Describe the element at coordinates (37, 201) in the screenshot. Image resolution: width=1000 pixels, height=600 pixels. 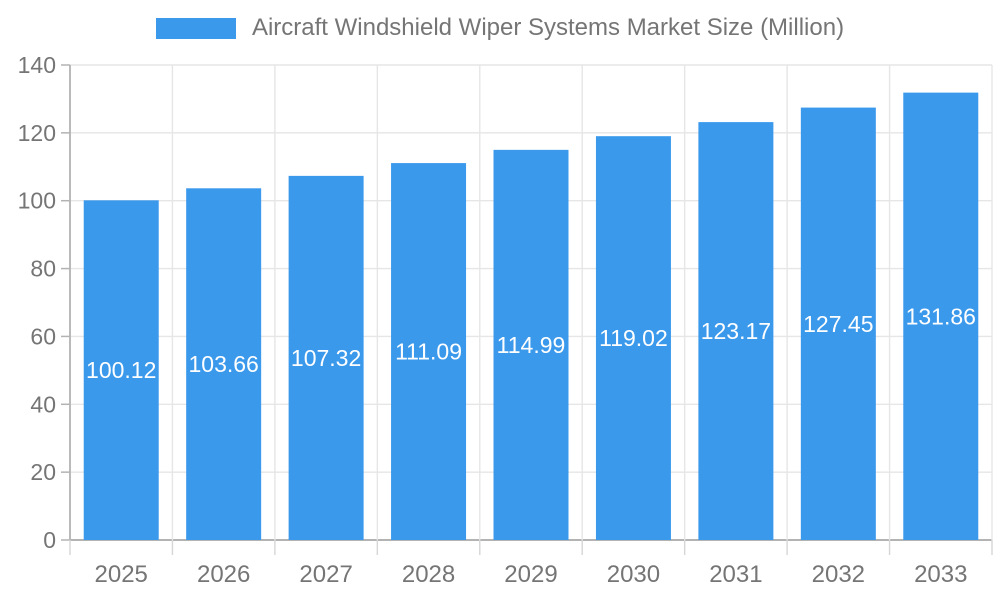
I see `y-axis-label: 100` at that location.